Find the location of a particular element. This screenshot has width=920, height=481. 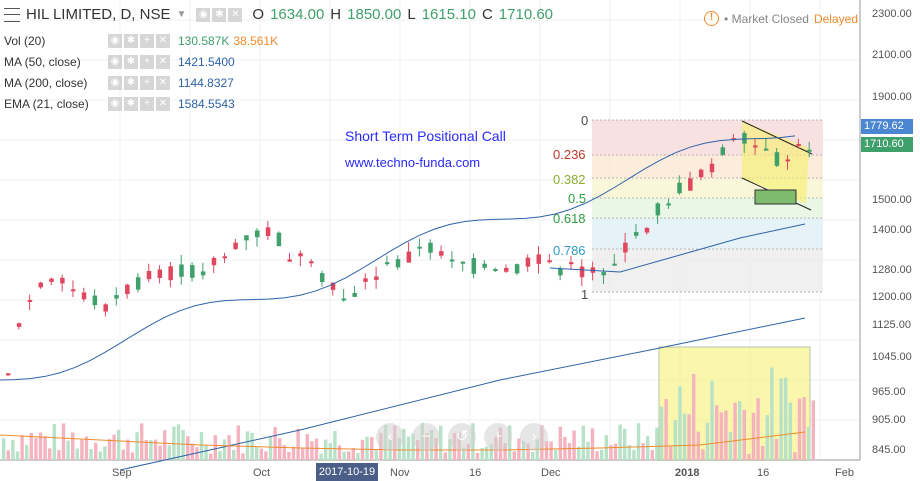

chevron-down-icon: ▼ is located at coordinates (181, 14).